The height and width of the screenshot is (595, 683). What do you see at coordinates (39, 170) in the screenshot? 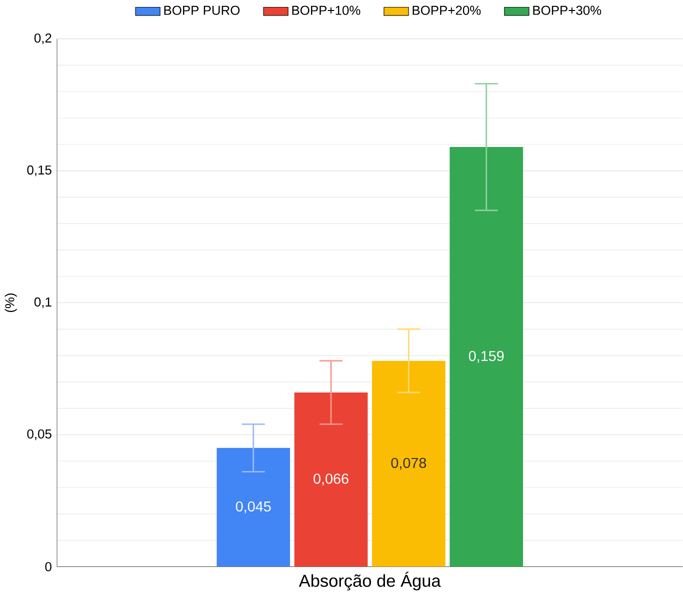
I see `y-tick-label: 0,15` at bounding box center [39, 170].